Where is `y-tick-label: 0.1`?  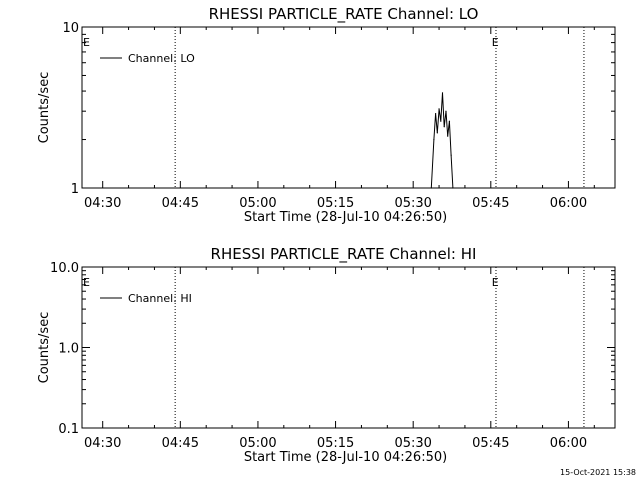
y-tick-label: 0.1 is located at coordinates (68, 429).